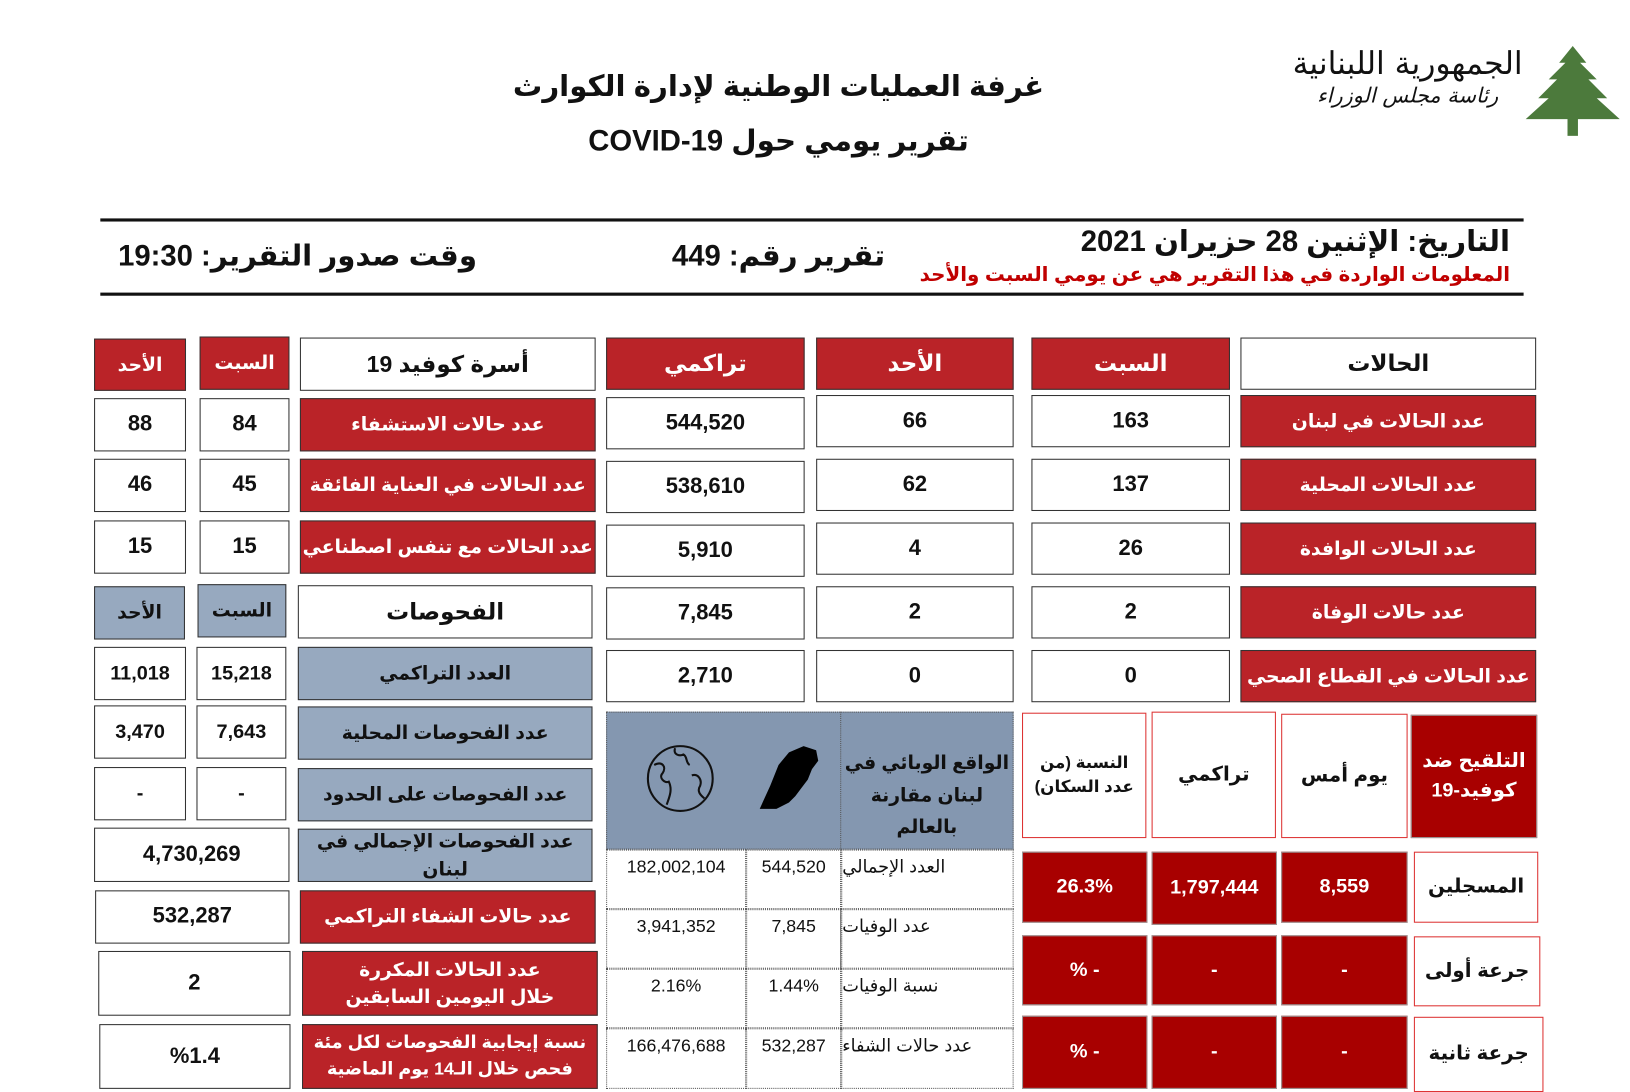 This screenshot has width=1630, height=1092. What do you see at coordinates (1476, 887) in the screenshot?
I see `vaccine-row-label: المسجلين` at bounding box center [1476, 887].